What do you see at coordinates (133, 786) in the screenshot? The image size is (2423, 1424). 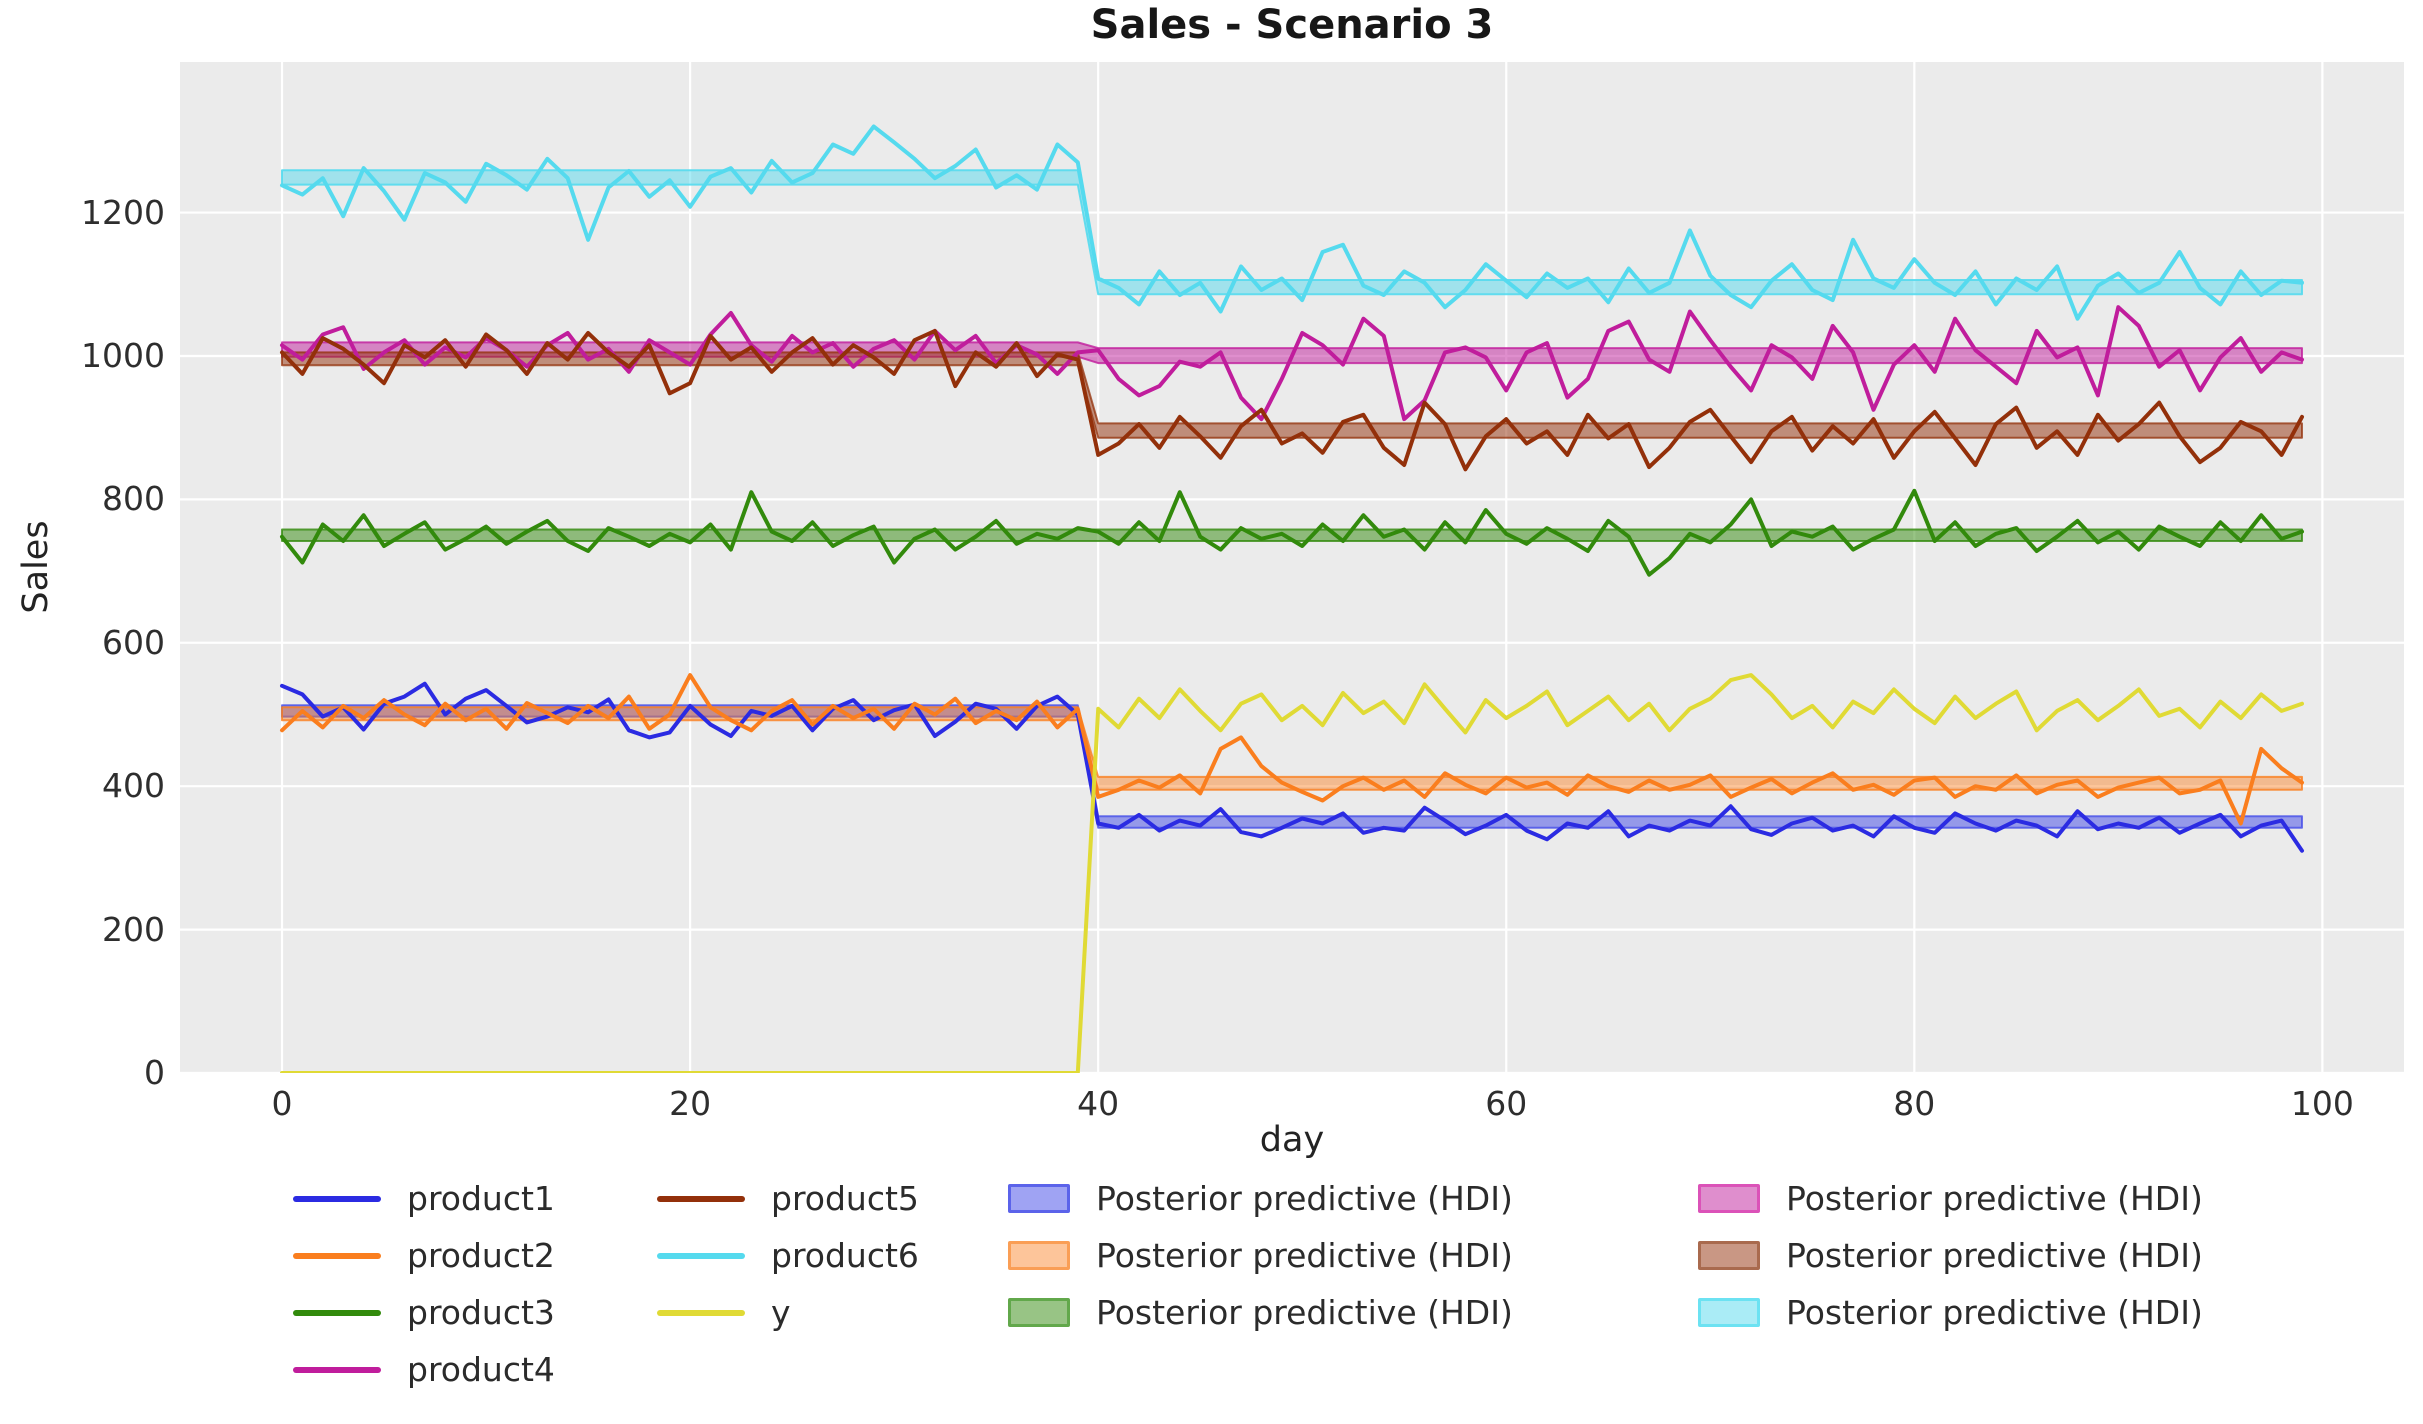 I see `y-tick-label: 400` at bounding box center [133, 786].